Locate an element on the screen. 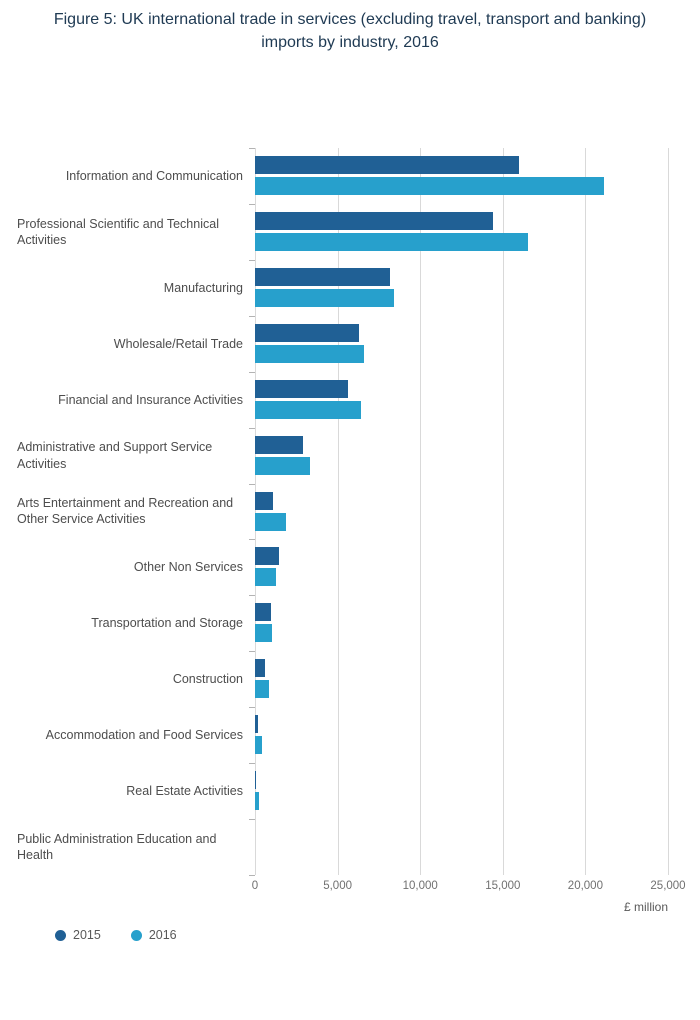 The image size is (700, 1020). chart-row: Accommodation and Food Services is located at coordinates (334, 735).